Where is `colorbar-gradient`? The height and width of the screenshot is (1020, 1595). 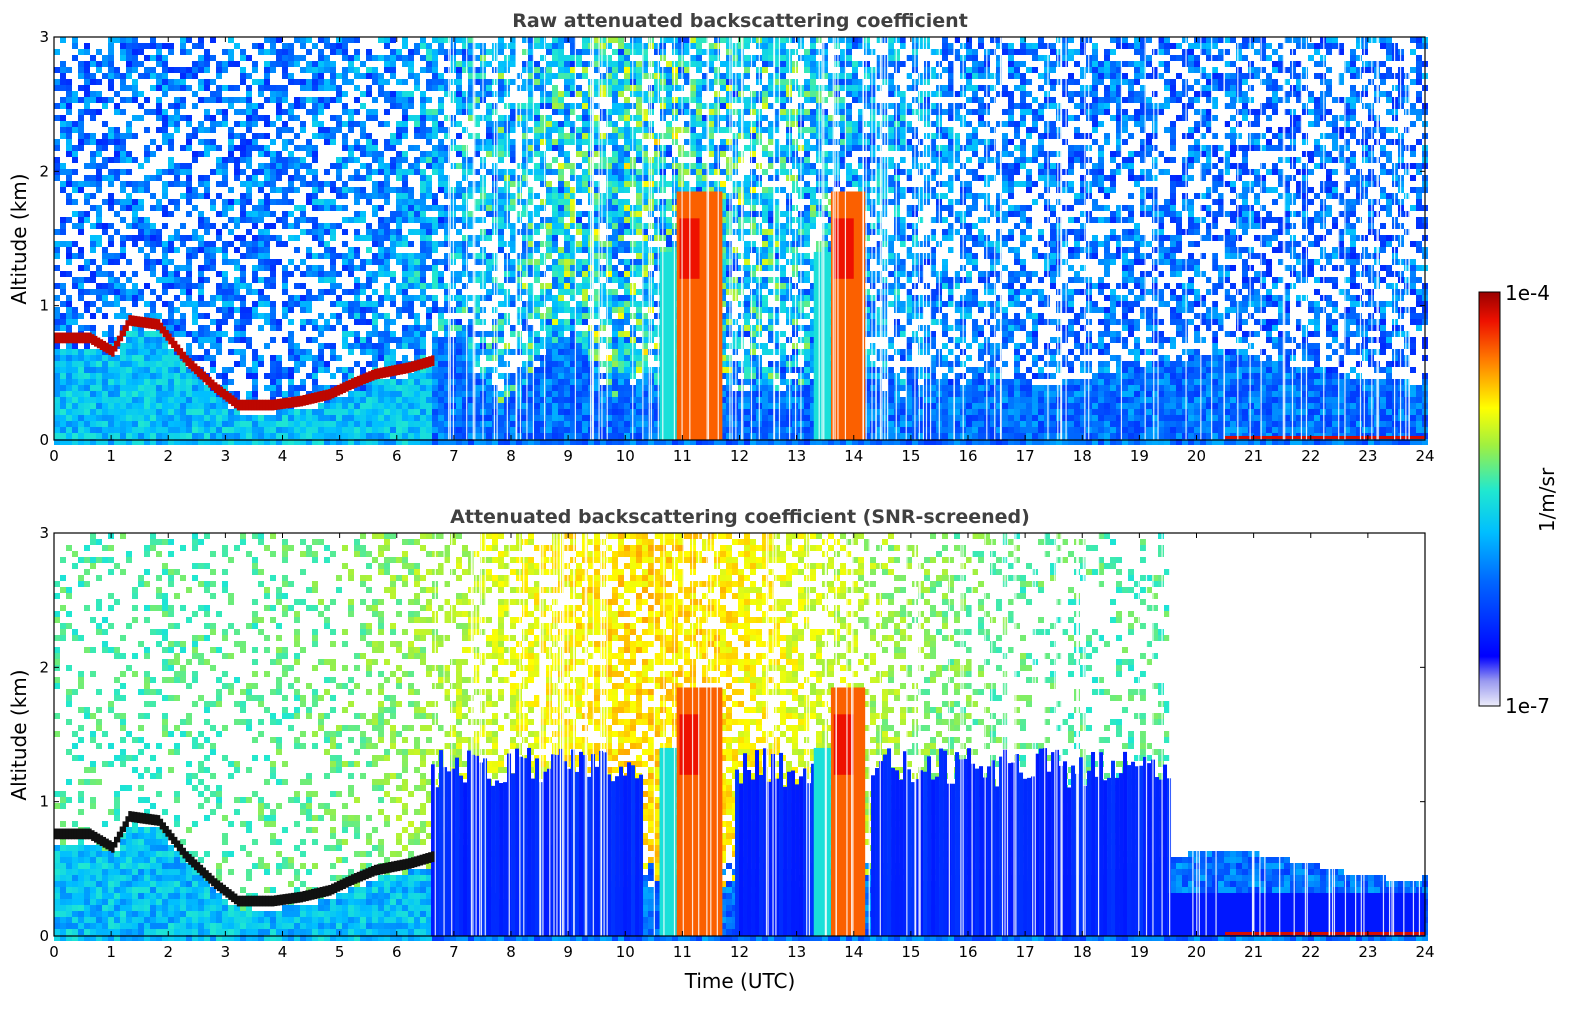 colorbar-gradient is located at coordinates (1489, 499).